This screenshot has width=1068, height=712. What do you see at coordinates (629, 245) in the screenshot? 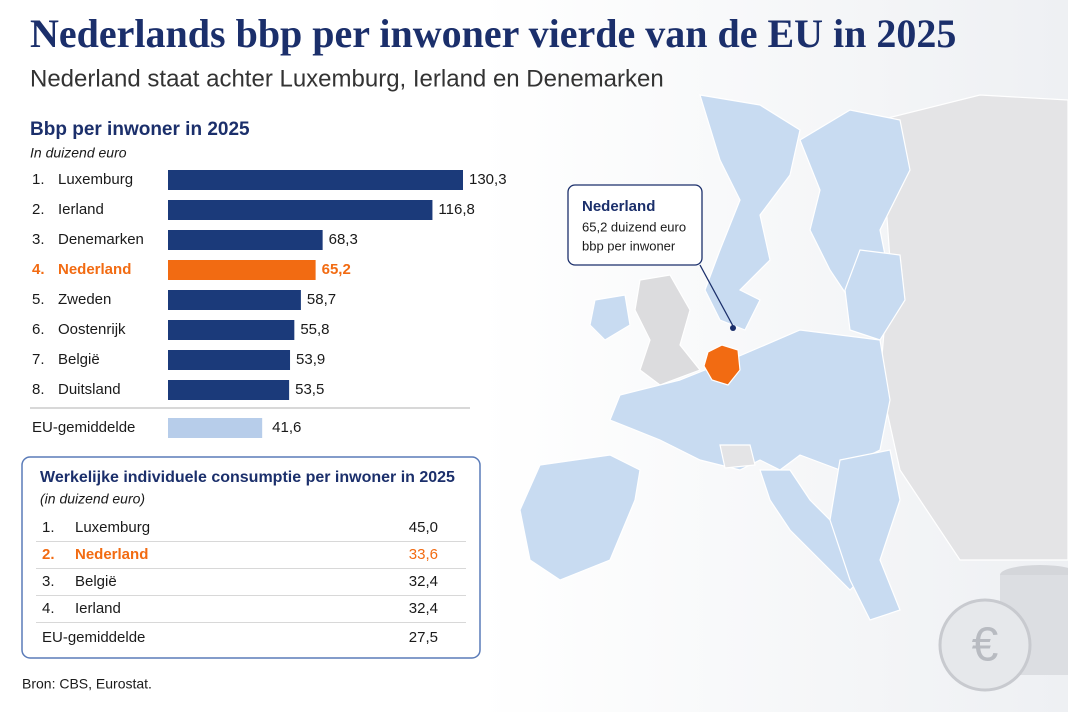
I see `callout-line-text: bbp per inwoner` at bounding box center [629, 245].